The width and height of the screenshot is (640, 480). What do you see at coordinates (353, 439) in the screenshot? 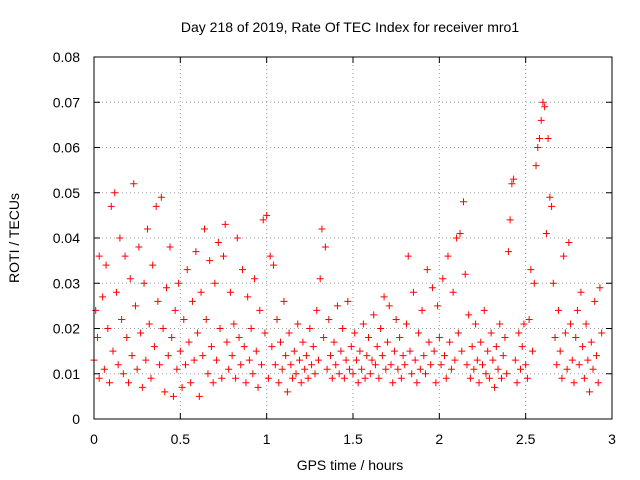
I see `x-axis-tick-labels: 0 0.5 1 1.5 2 2.5 3` at bounding box center [353, 439].